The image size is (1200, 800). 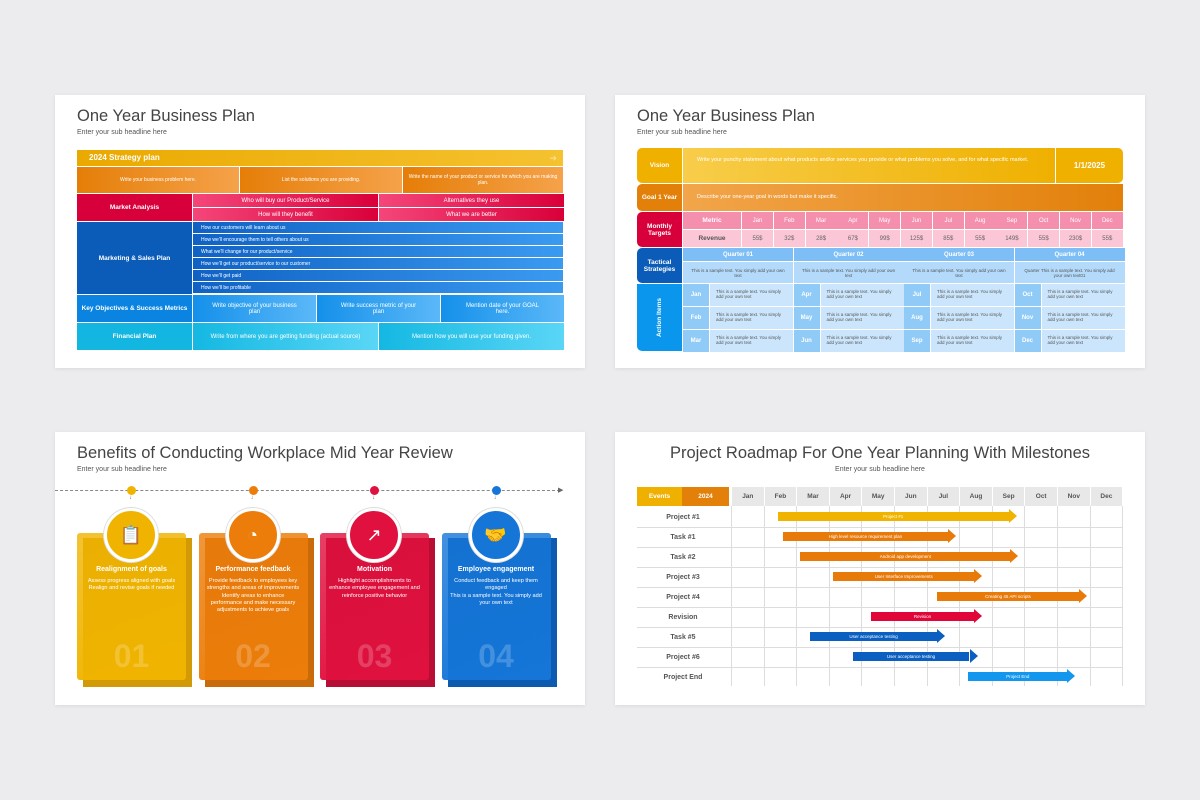 I want to click on action-month: May, so click(x=806, y=318).